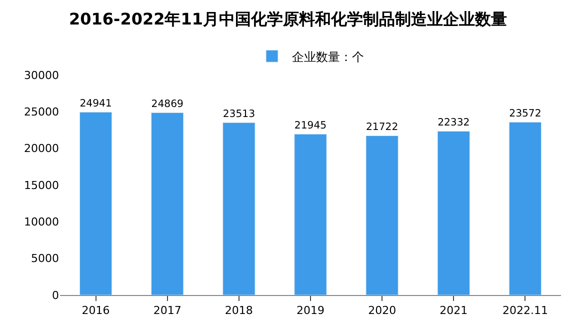  What do you see at coordinates (328, 57) in the screenshot?
I see `legend-label: 企业数量：个` at bounding box center [328, 57].